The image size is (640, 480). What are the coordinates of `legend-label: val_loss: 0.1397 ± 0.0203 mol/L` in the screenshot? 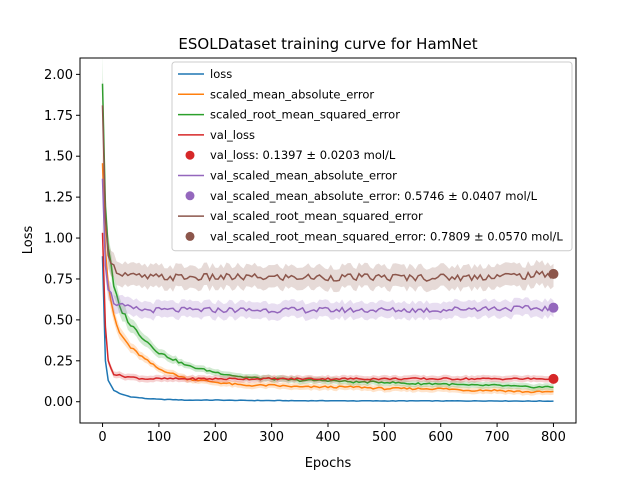 It's located at (303, 155).